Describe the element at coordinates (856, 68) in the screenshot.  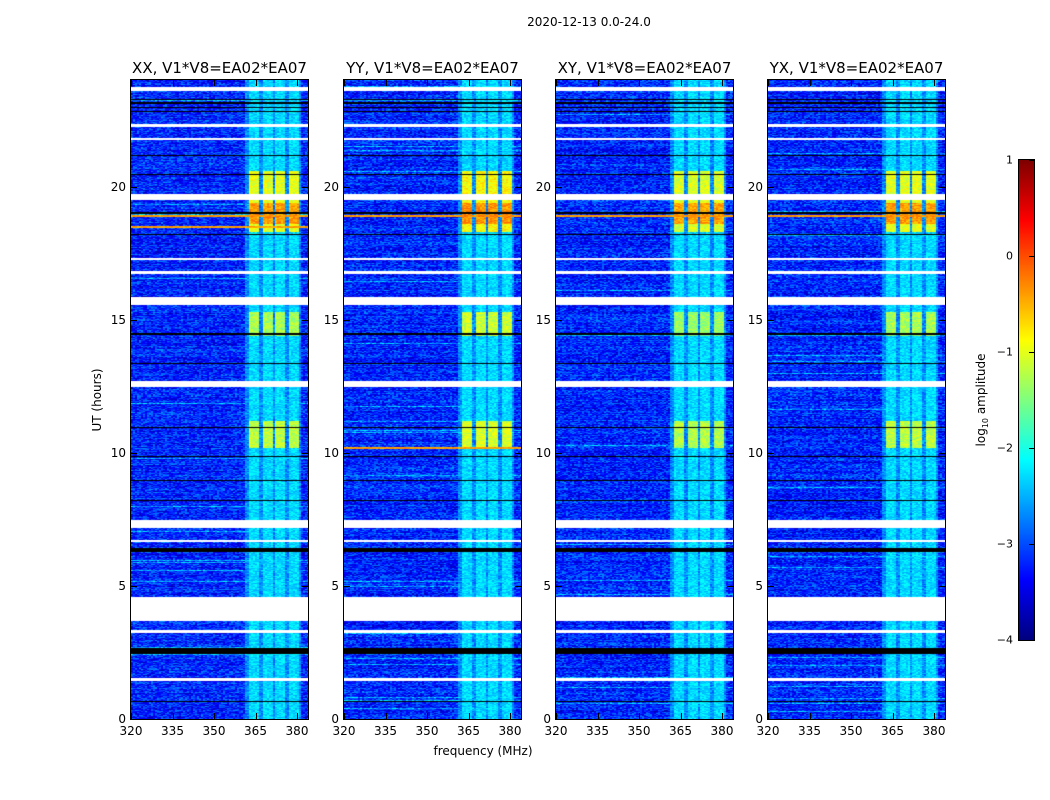
I see `panel-title: YX, V1*V8=EA02*EA07` at that location.